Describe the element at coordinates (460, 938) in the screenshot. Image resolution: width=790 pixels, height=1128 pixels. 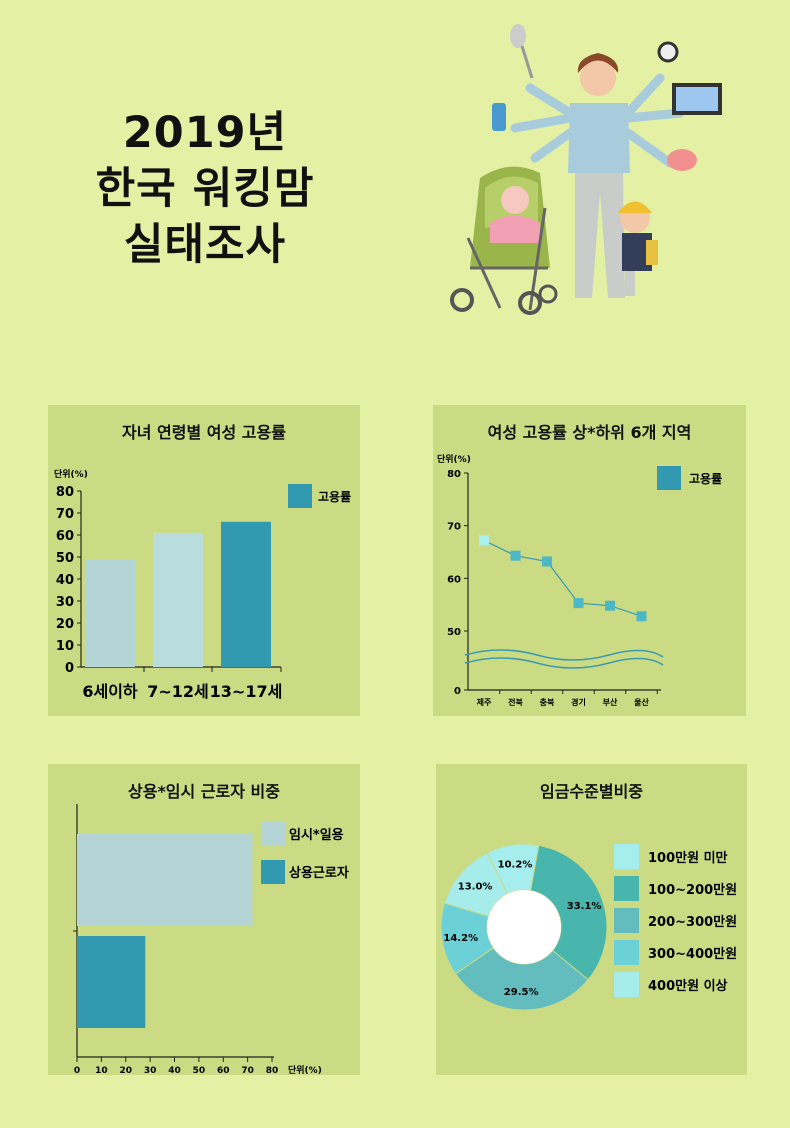
I see `slice-value-label: 14.2%` at that location.